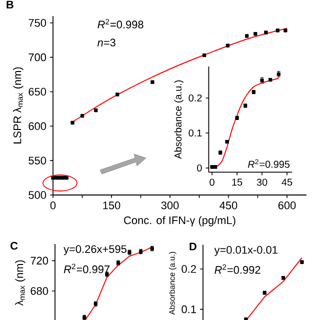 The height and width of the screenshot is (320, 320). Describe the element at coordinates (269, 163) in the screenshot. I see `annotation: R$^{2}$=0.995` at that location.